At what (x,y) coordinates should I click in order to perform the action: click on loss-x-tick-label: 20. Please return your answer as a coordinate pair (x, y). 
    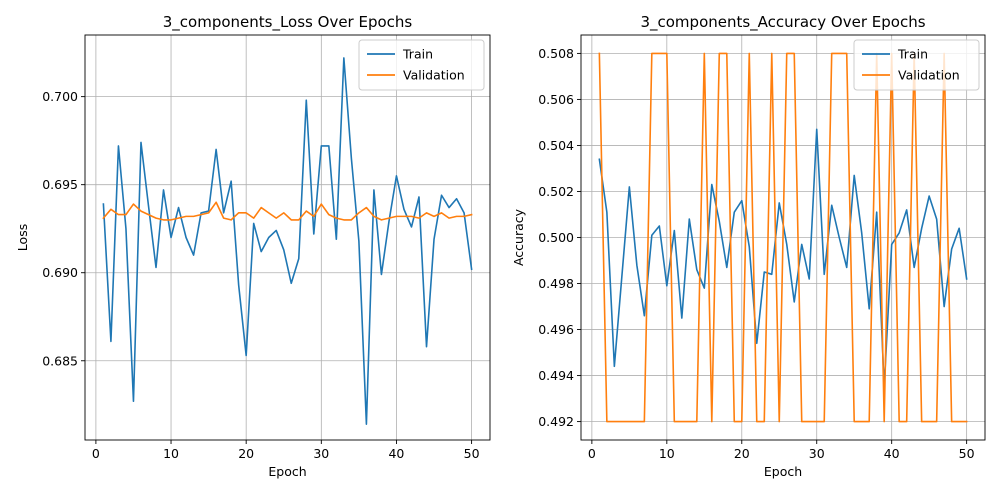
    Looking at the image, I should click on (246, 453).